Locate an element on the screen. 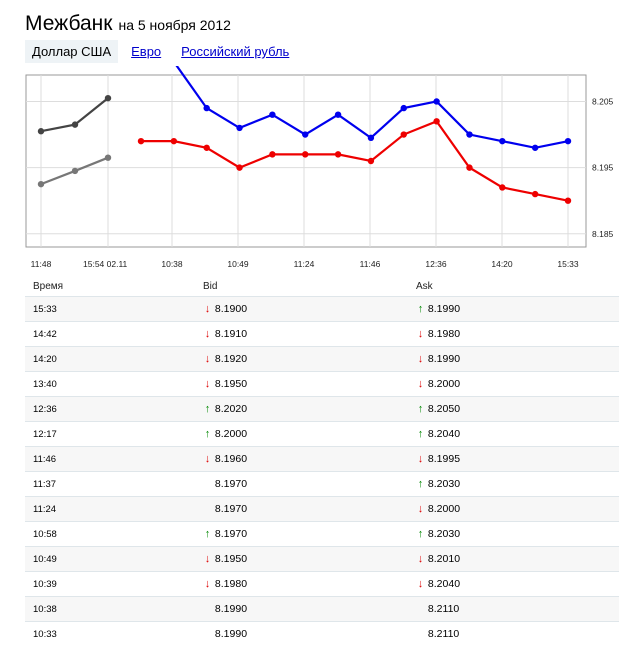  prev-bid-point is located at coordinates (41, 184).